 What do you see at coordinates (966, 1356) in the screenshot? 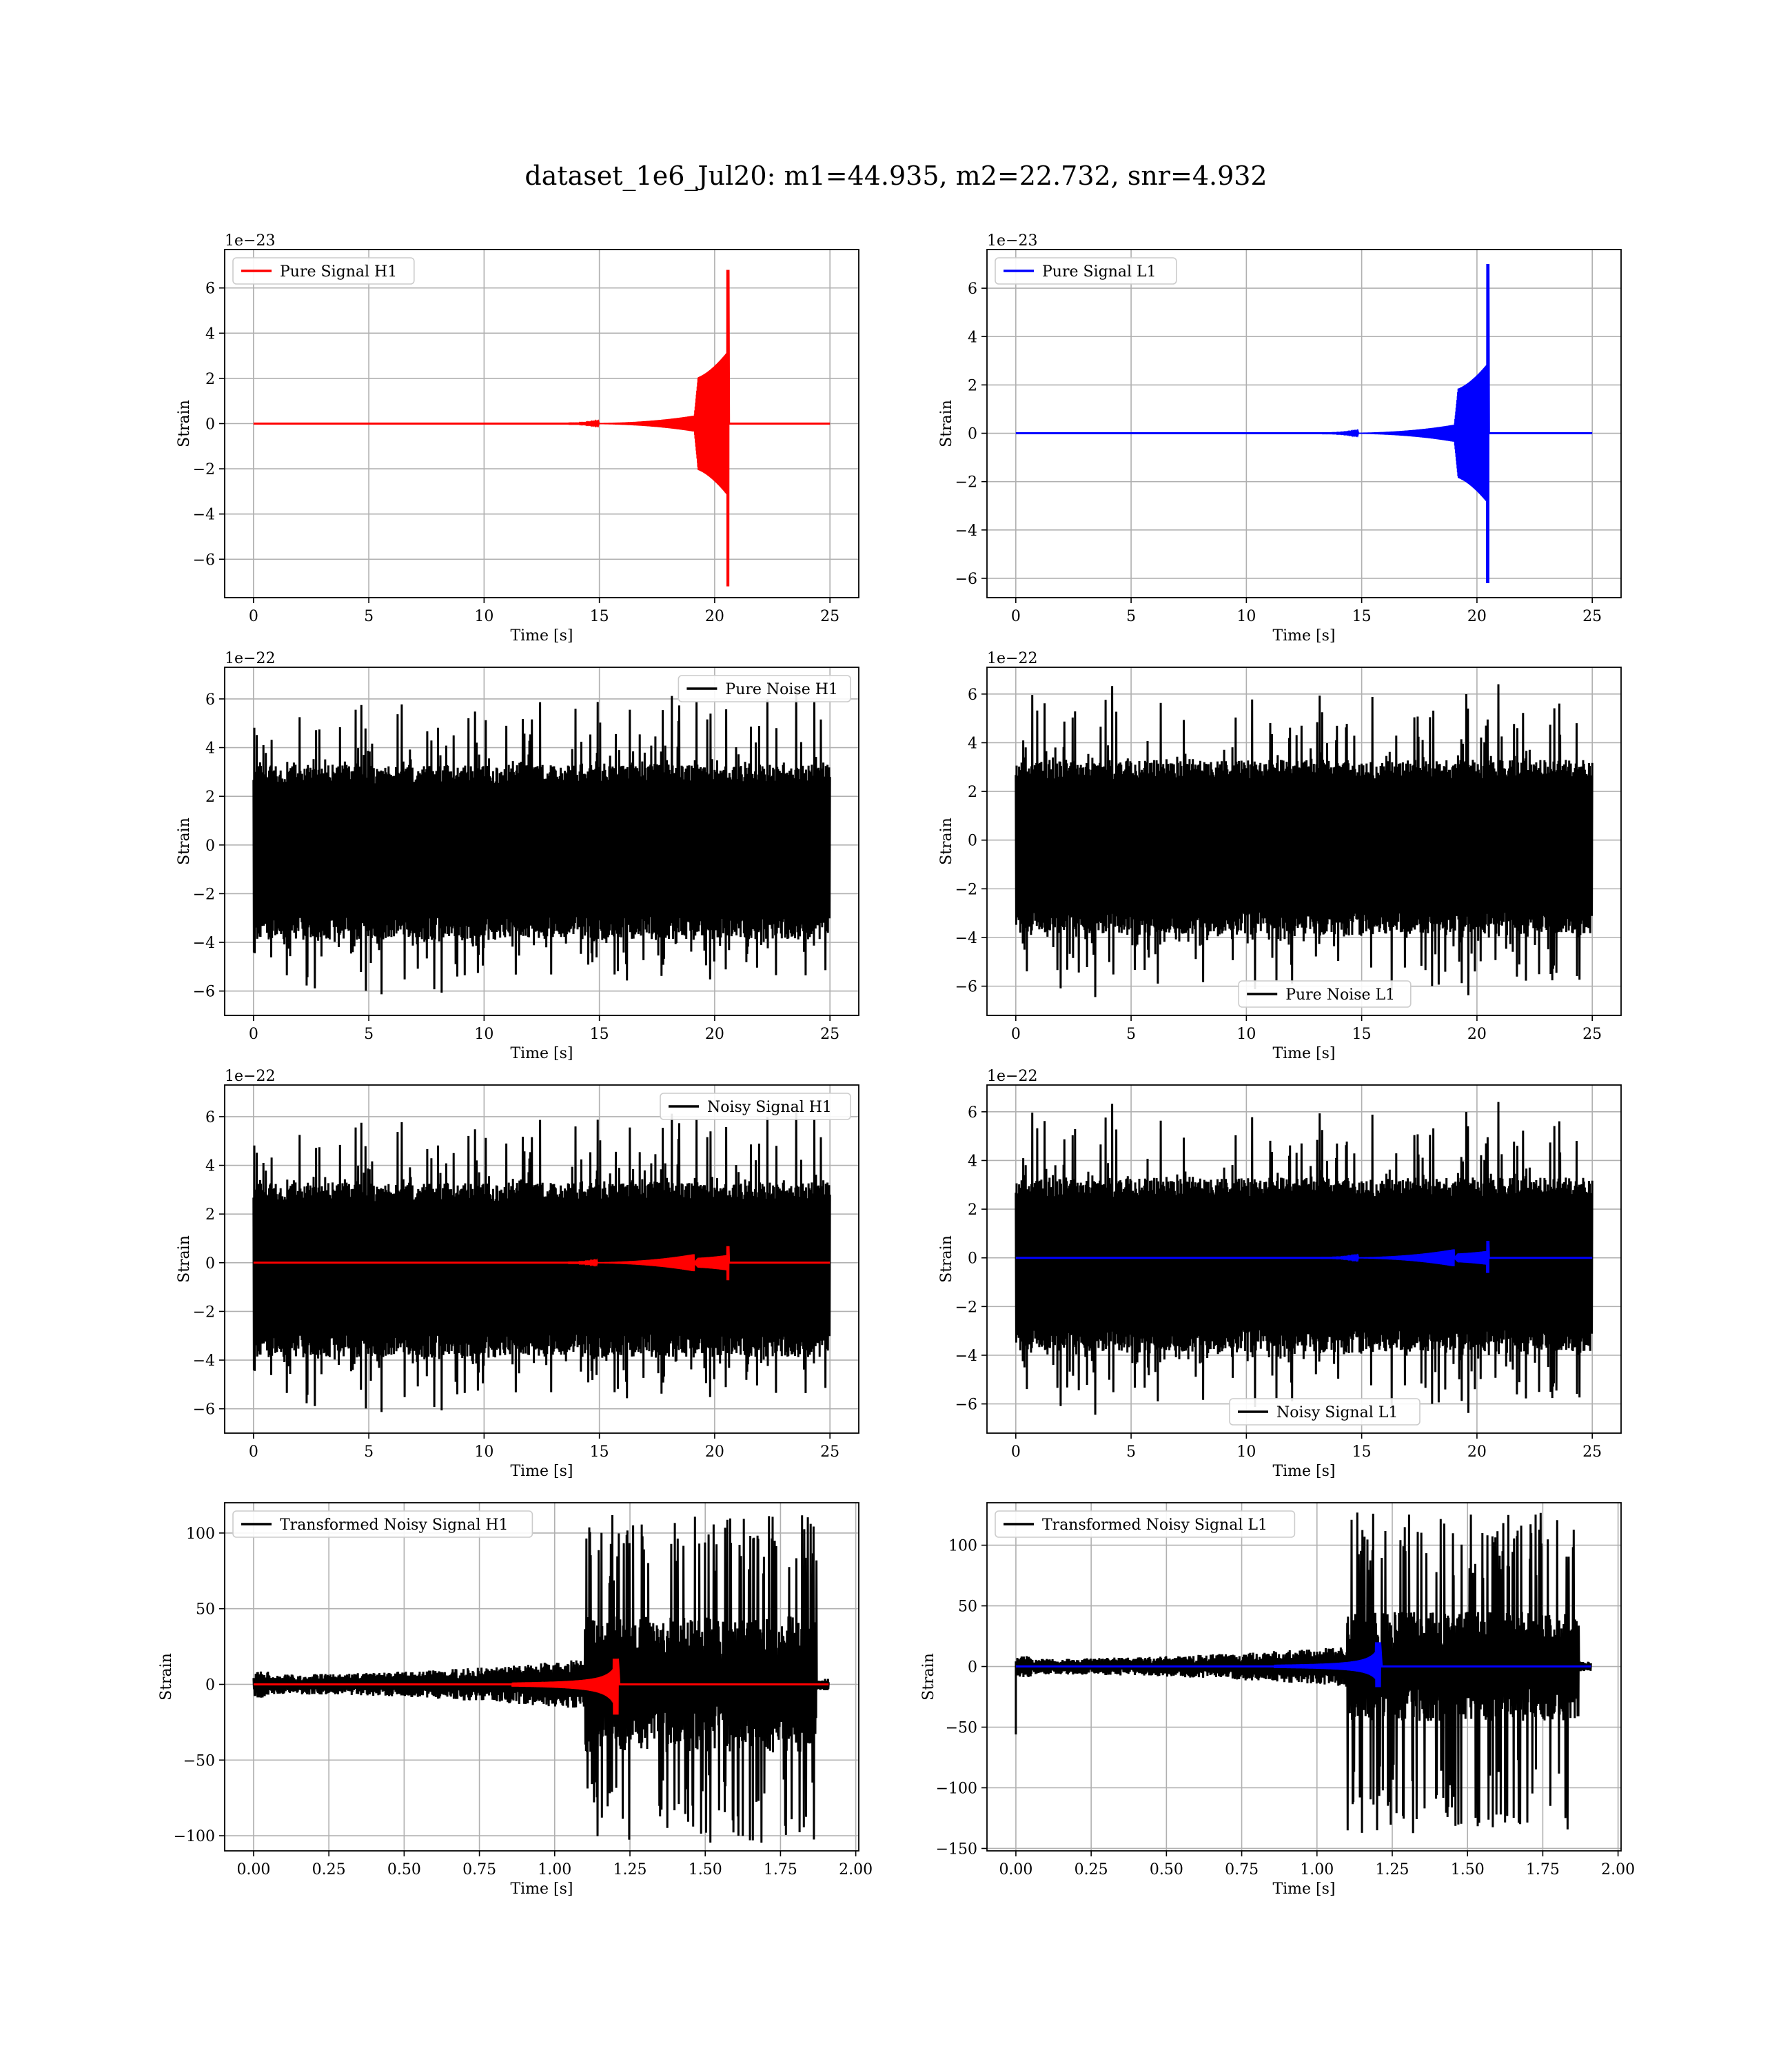
I see `y-tick-label: −4` at bounding box center [966, 1356].